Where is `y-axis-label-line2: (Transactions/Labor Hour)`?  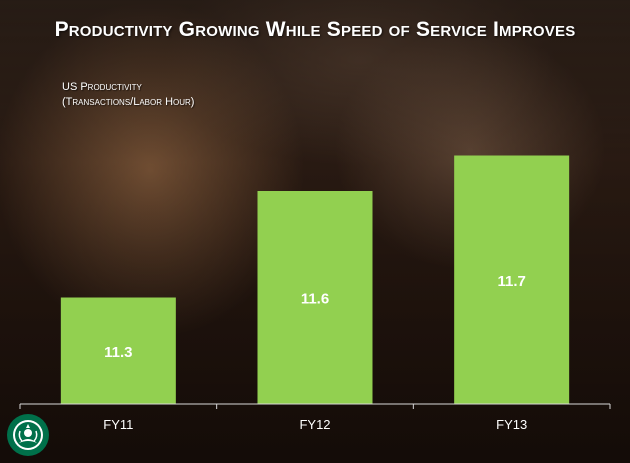
y-axis-label-line2: (Transactions/Labor Hour) is located at coordinates (128, 102).